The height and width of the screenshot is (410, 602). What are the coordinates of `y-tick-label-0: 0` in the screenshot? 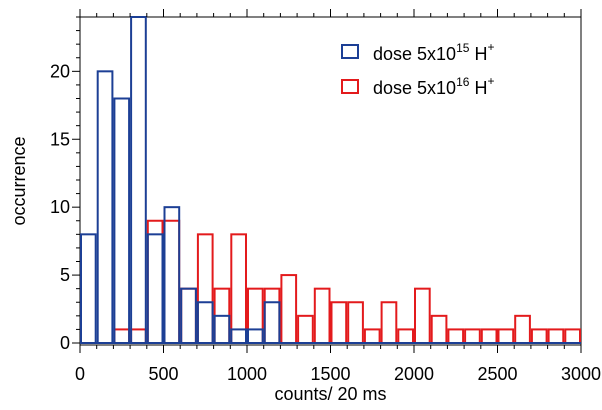 It's located at (65, 343).